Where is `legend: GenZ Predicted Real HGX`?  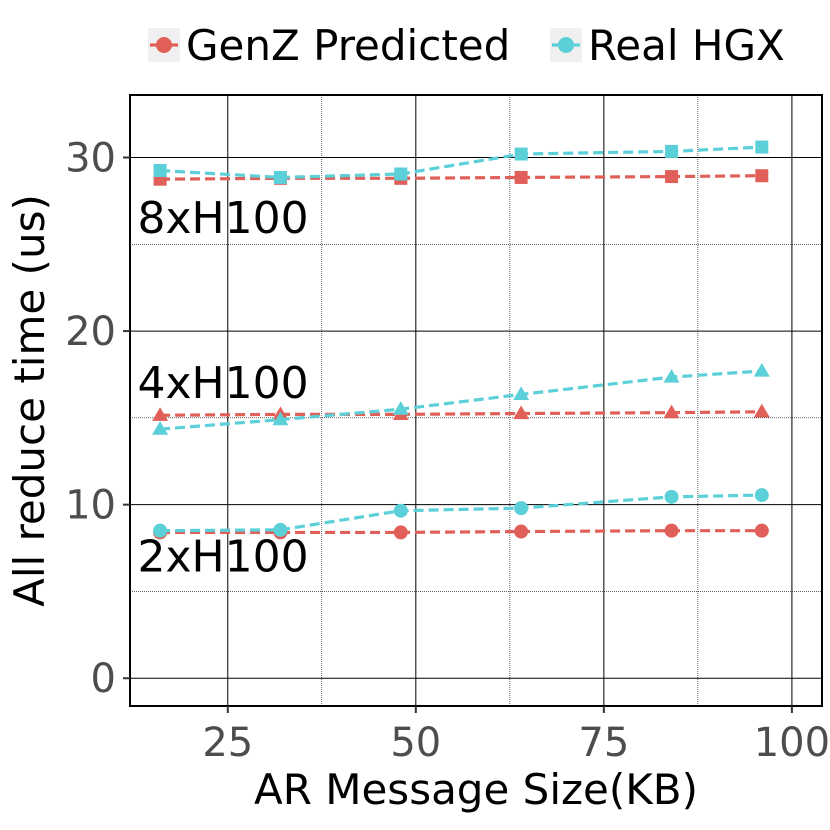 legend: GenZ Predicted Real HGX is located at coordinates (466, 45).